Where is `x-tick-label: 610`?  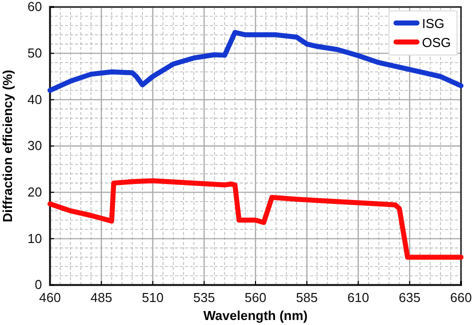
x-tick-label: 610 is located at coordinates (358, 298).